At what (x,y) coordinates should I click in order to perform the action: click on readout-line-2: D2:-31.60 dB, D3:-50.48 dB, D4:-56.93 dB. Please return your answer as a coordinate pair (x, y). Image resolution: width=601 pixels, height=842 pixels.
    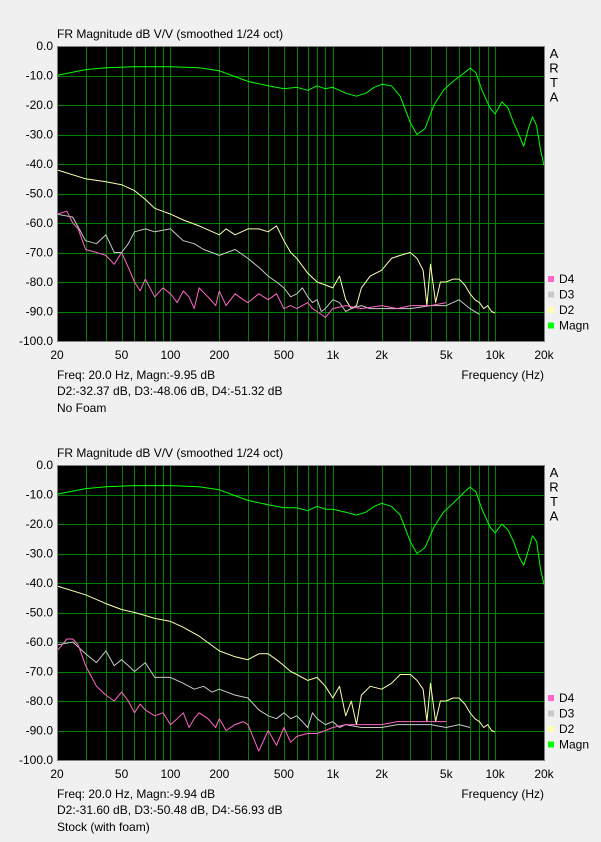
    Looking at the image, I should click on (169, 810).